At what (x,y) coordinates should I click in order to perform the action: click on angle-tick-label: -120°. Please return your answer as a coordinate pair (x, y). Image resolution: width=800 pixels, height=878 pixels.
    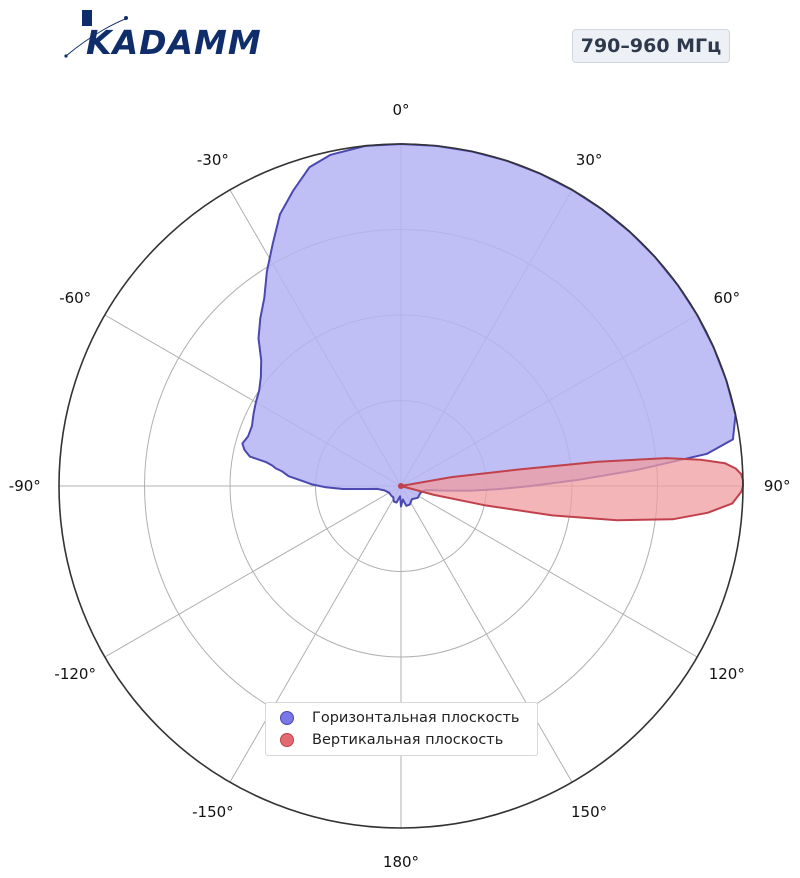
    Looking at the image, I should click on (75, 674).